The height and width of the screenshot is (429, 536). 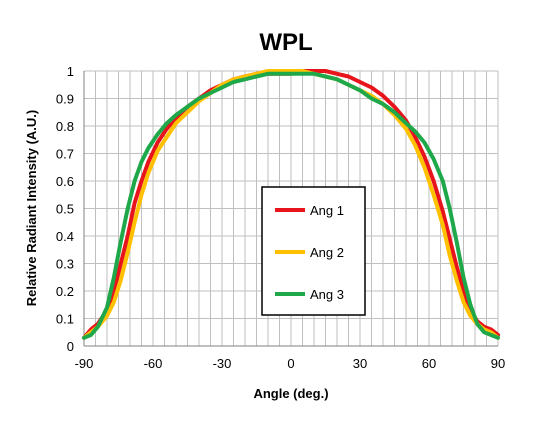 I want to click on y-tick-label: 0.6, so click(x=65, y=181).